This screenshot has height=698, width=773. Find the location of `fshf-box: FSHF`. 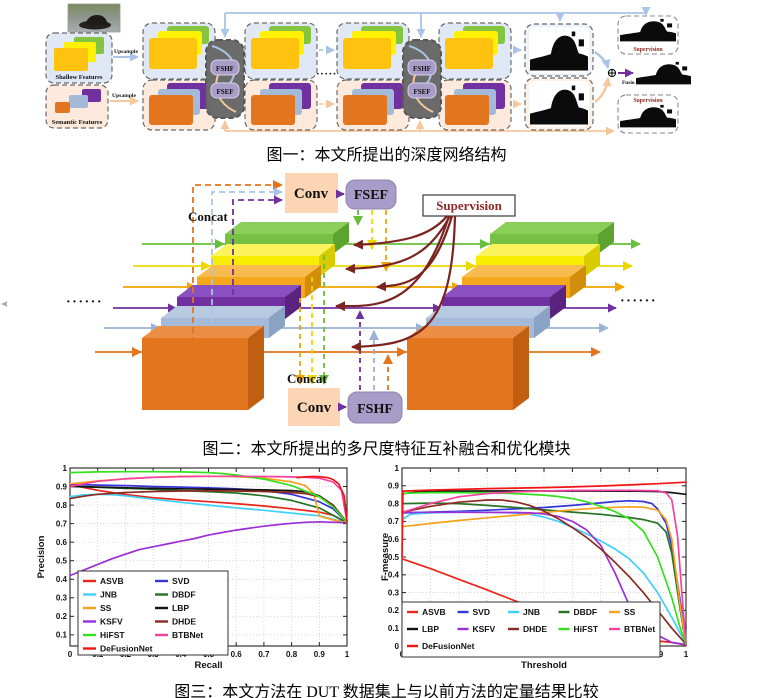

fshf-box: FSHF is located at coordinates (375, 407).